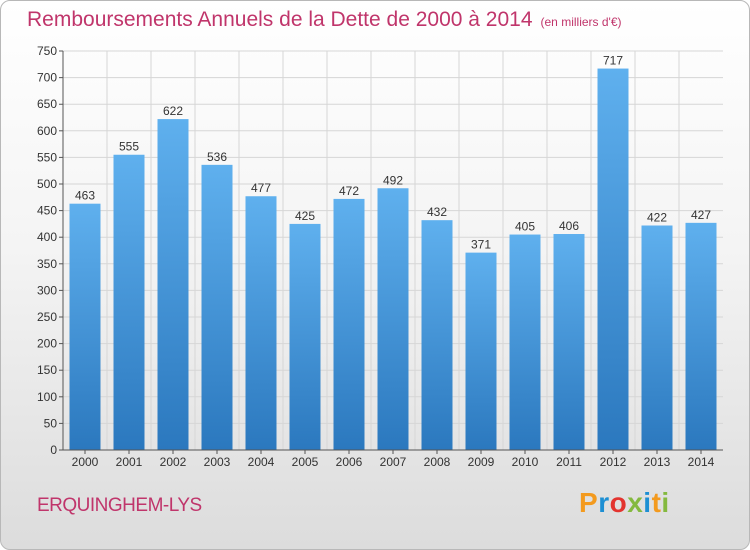 This screenshot has height=550, width=750. What do you see at coordinates (305, 336) in the screenshot?
I see `bar-2005` at bounding box center [305, 336].